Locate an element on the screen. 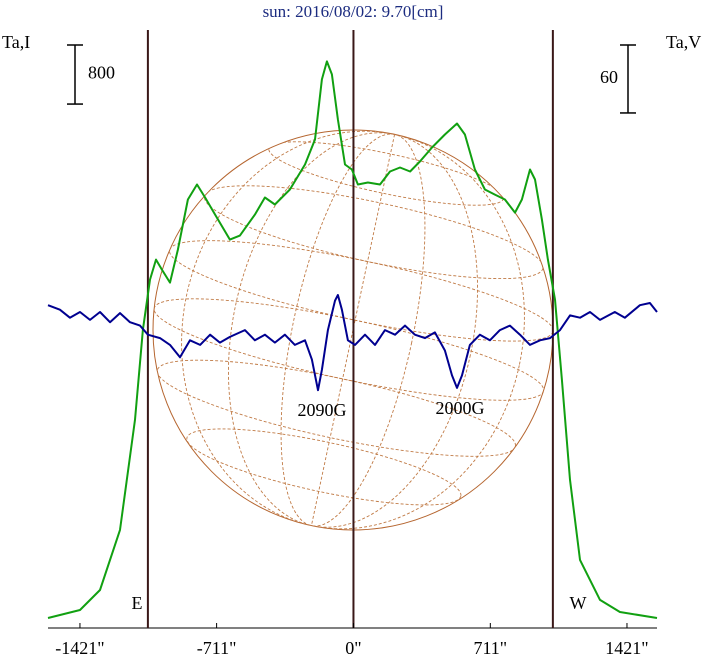 This screenshot has width=708, height=662. x-tick-label: 0" is located at coordinates (353, 648).